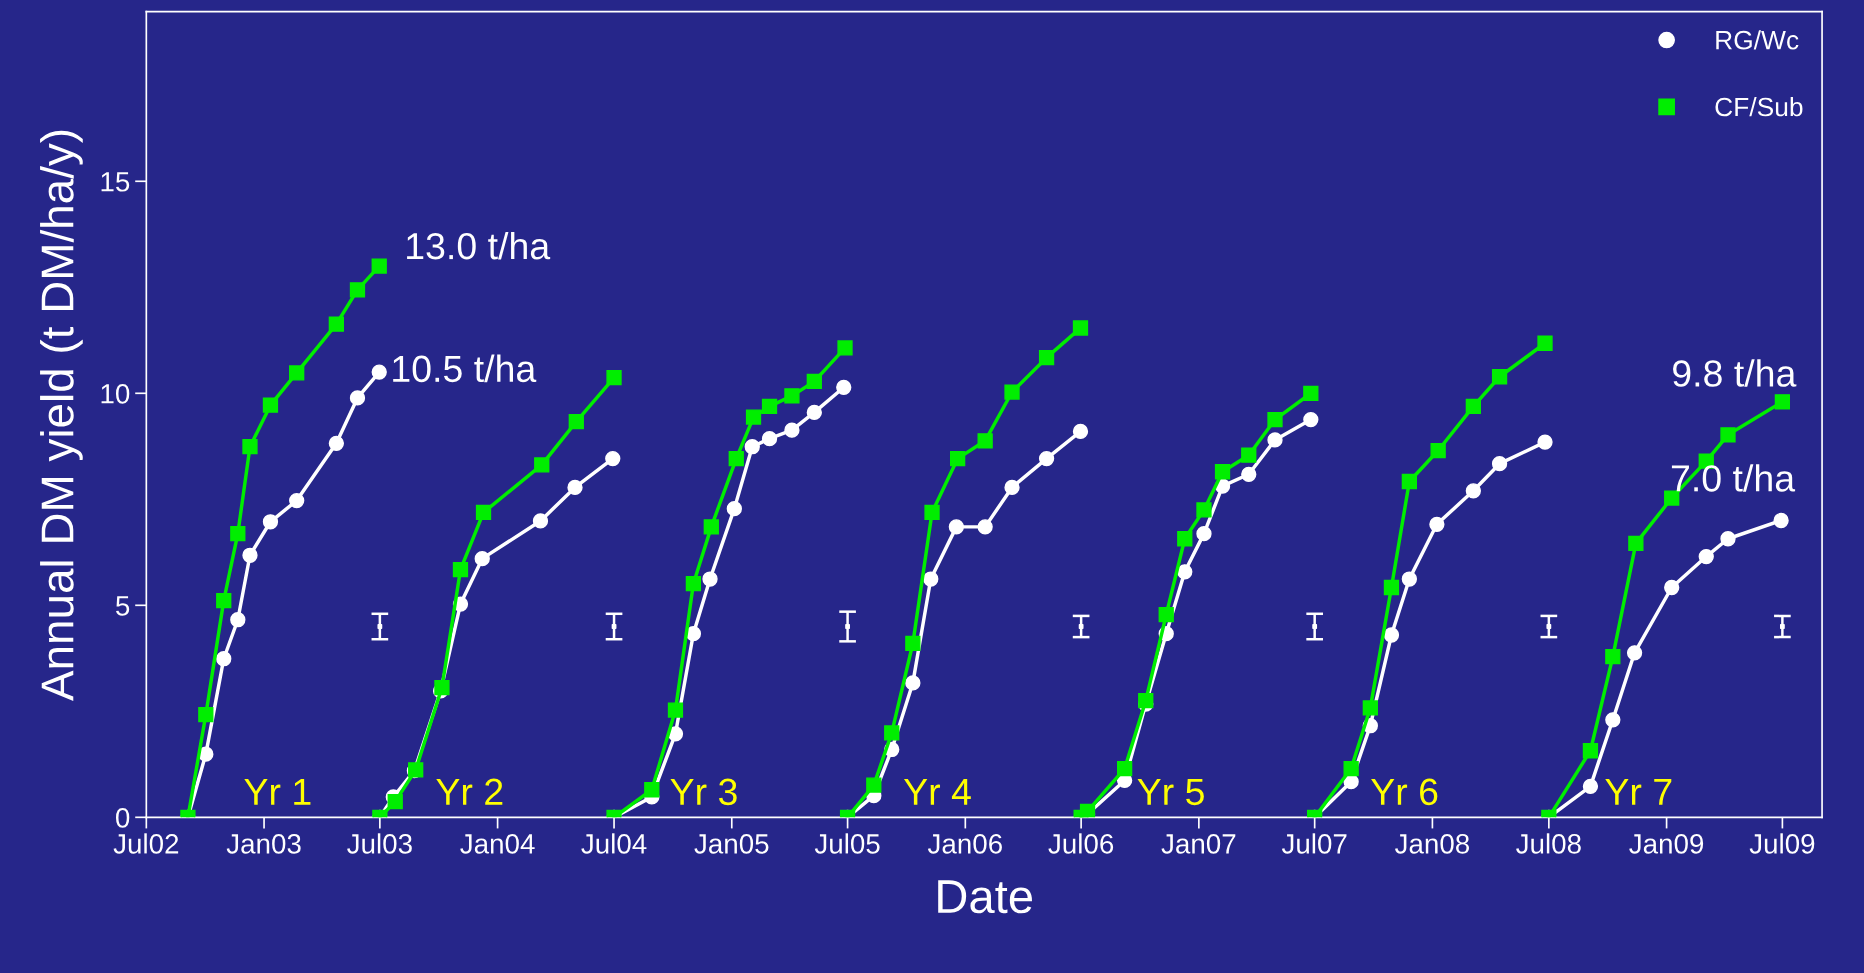  Describe the element at coordinates (465, 368) in the screenshot. I see `annotation: 10.5 t/ha` at that location.